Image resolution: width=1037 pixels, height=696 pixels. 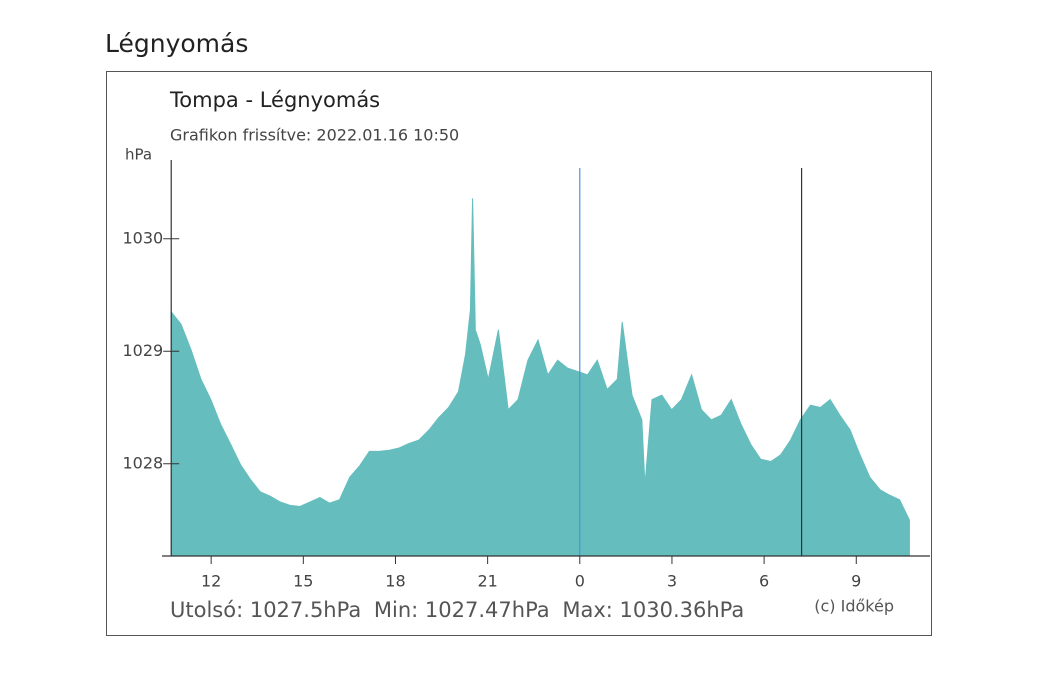 What do you see at coordinates (462, 610) in the screenshot?
I see `footer-min: Min: 1027.47hPa` at bounding box center [462, 610].